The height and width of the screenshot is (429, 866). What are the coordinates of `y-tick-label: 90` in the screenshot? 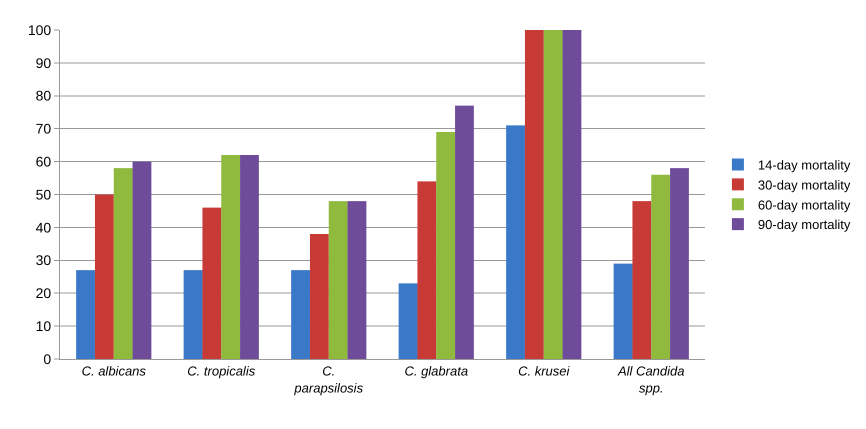 It's located at (44, 62).